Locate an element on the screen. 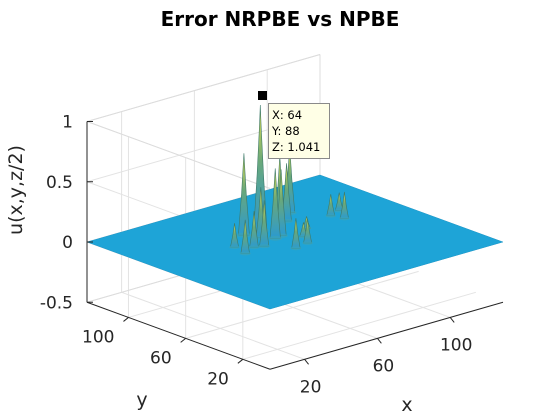  datatip-z: Z: 1.041 is located at coordinates (296, 147).